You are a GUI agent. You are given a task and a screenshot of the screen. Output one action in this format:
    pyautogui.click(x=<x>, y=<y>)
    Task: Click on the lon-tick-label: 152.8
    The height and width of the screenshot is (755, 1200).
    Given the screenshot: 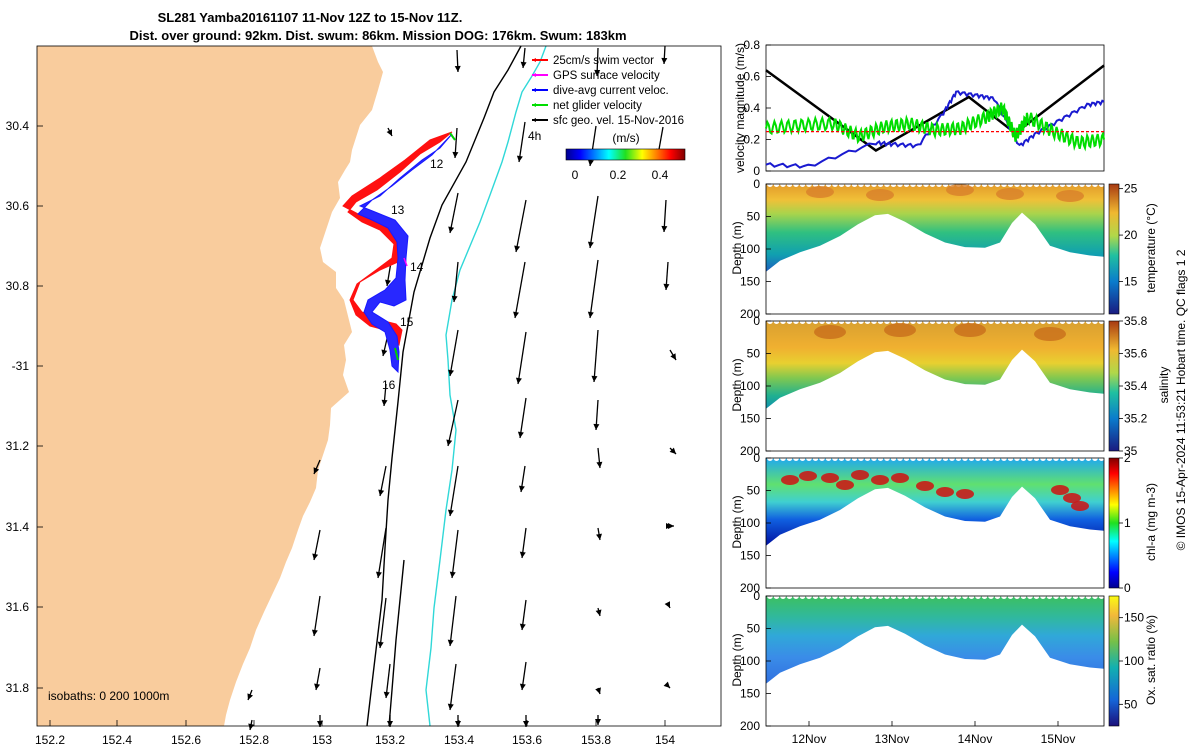 What is the action you would take?
    pyautogui.click(x=254, y=740)
    